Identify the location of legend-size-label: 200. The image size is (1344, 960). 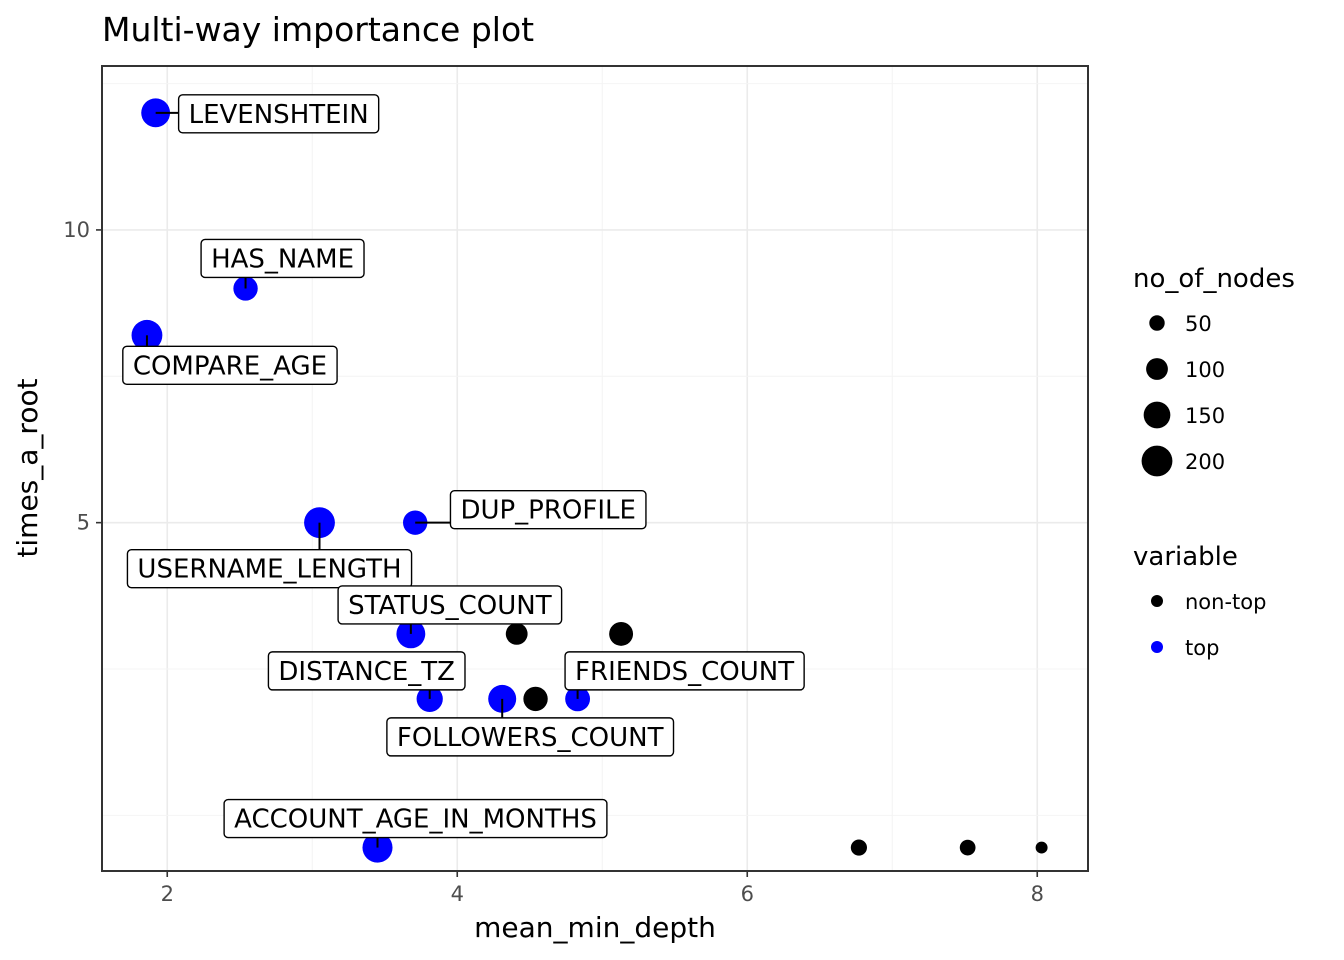
(1205, 462).